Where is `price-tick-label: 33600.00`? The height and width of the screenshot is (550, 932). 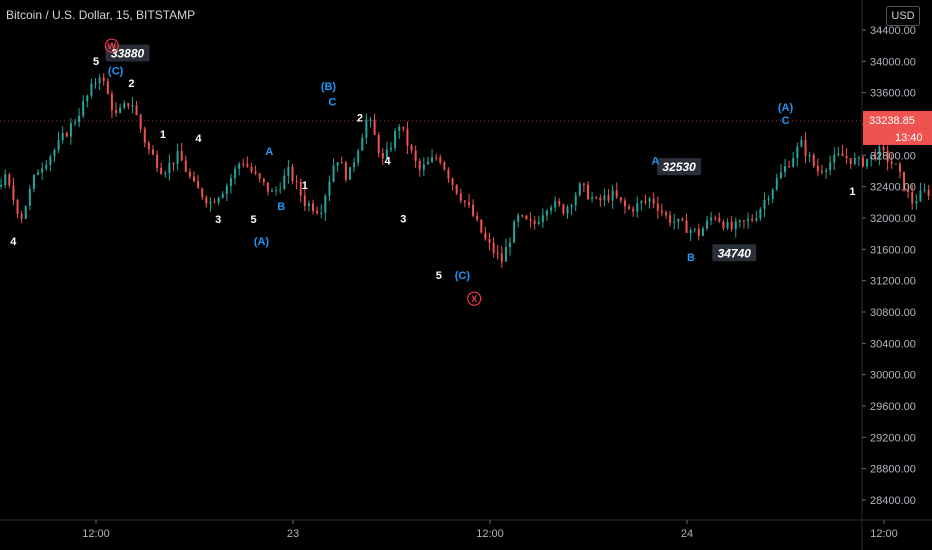 price-tick-label: 33600.00 is located at coordinates (893, 94).